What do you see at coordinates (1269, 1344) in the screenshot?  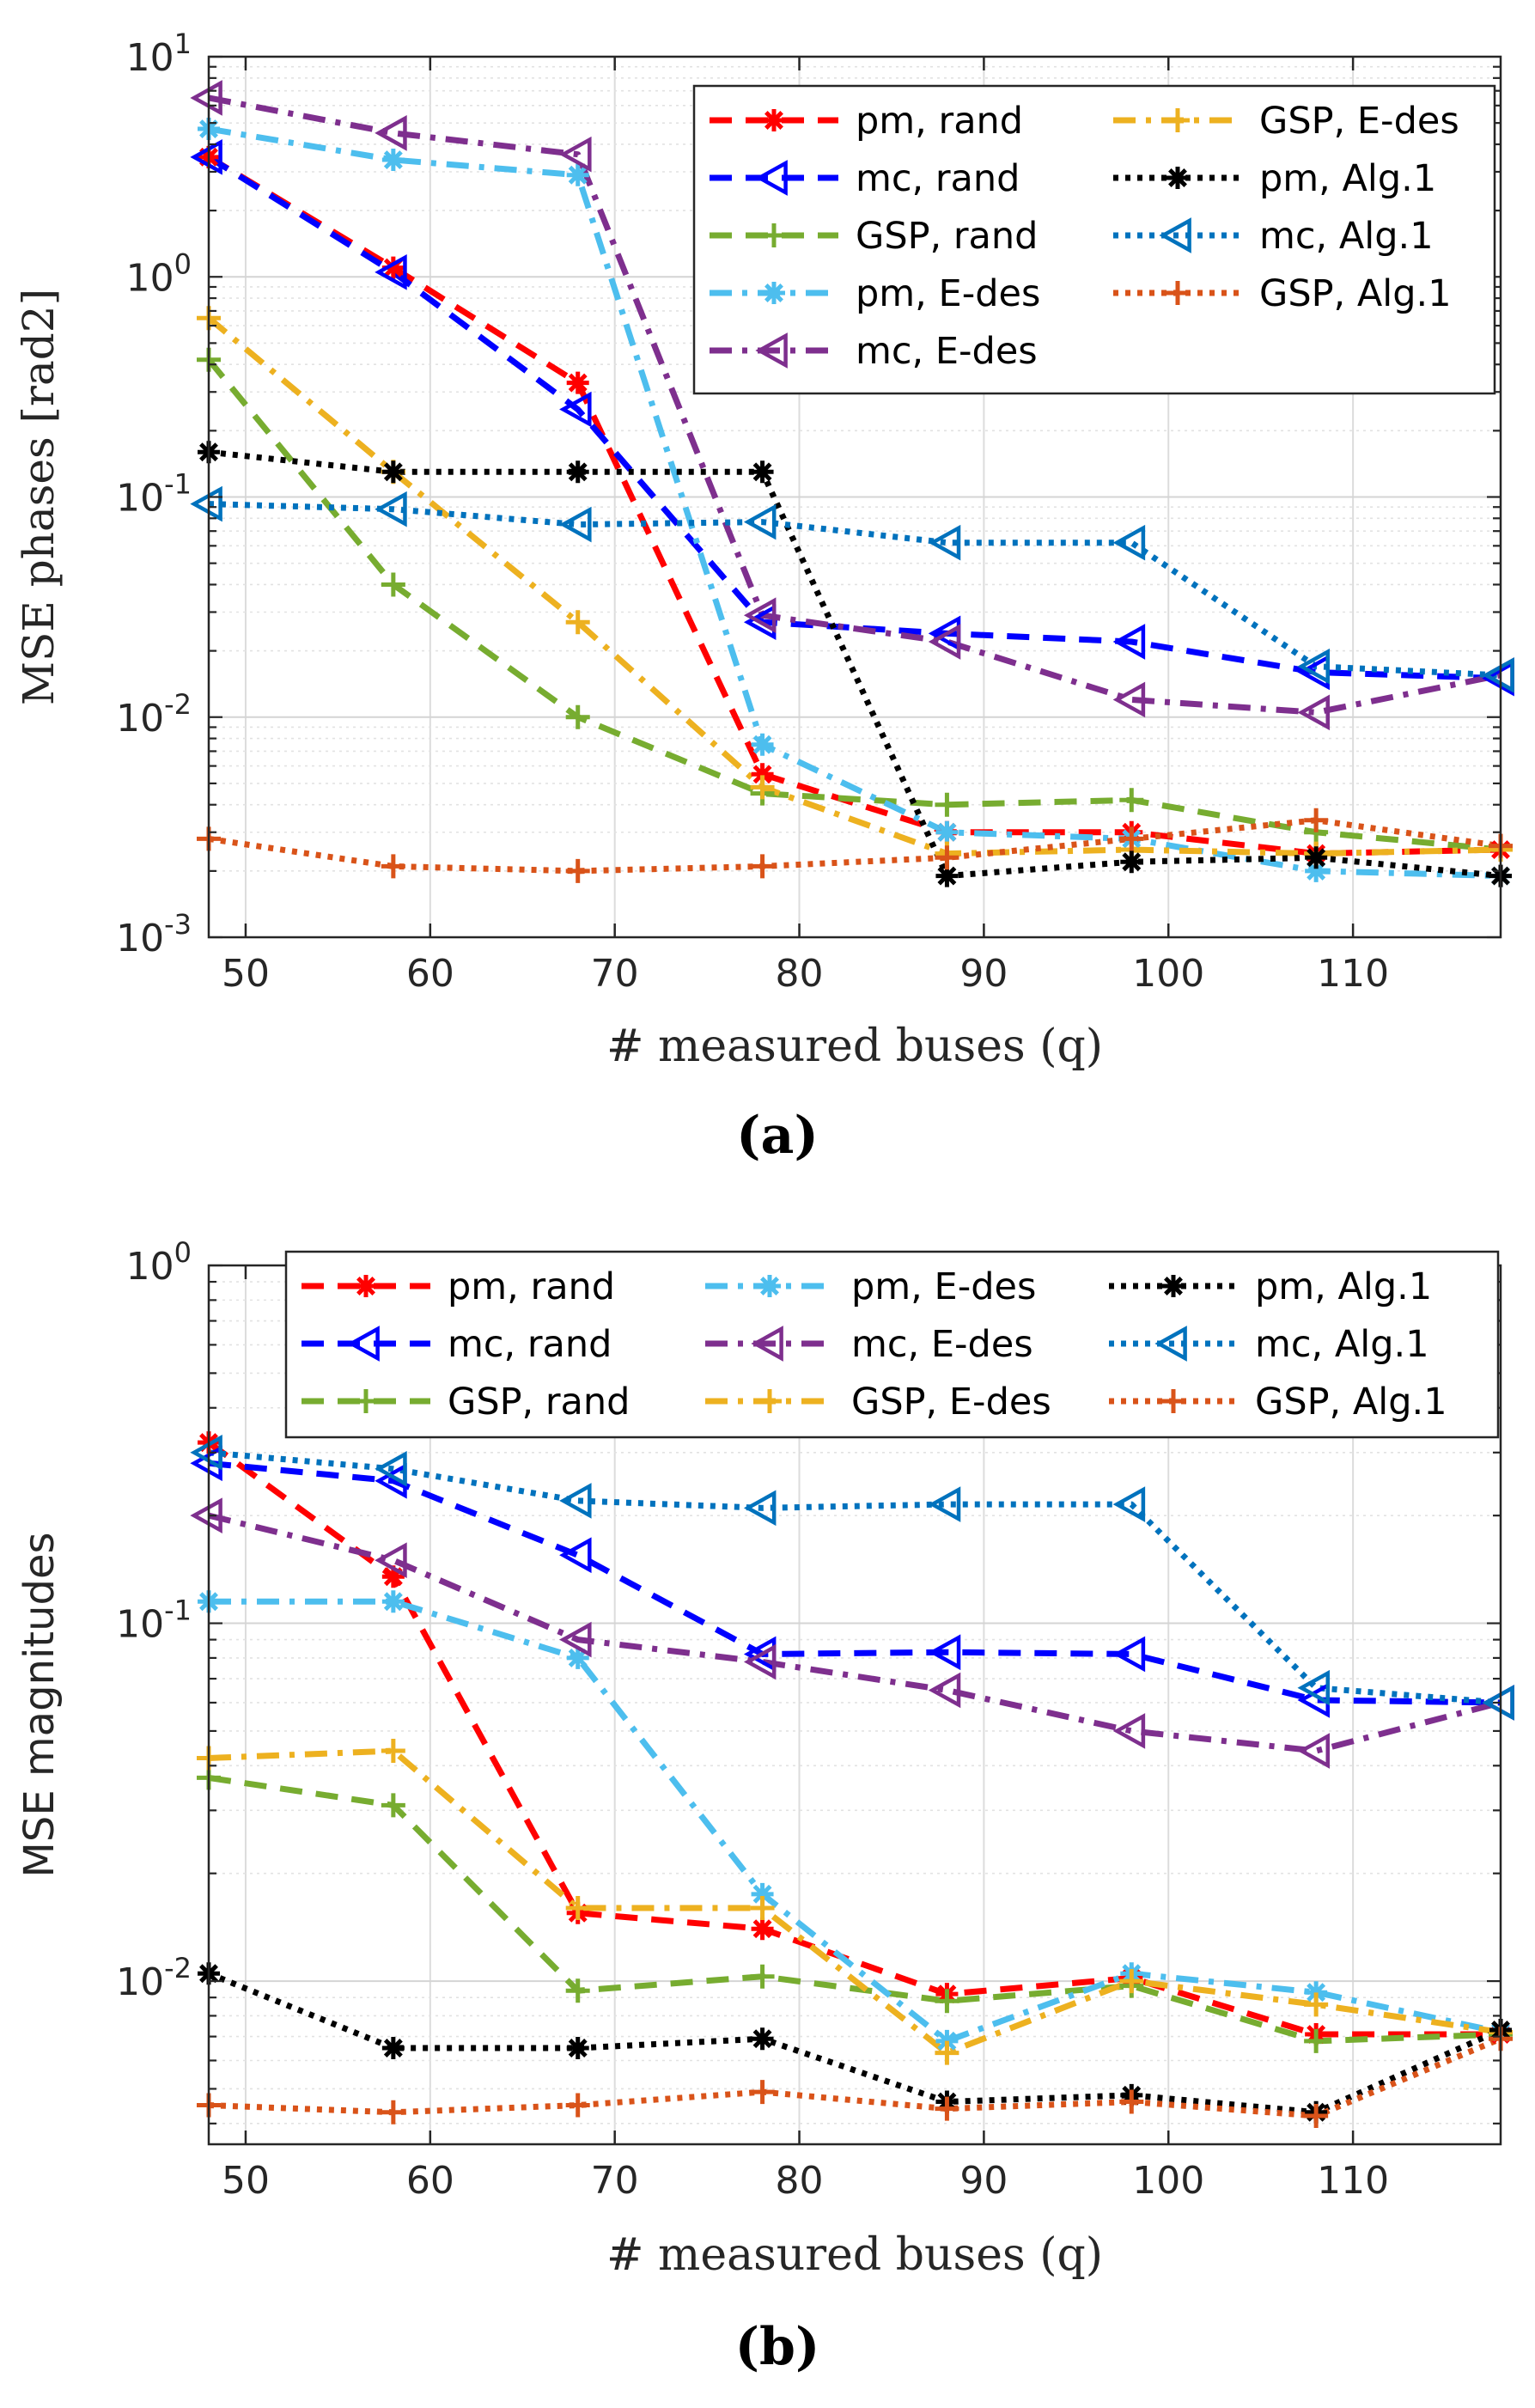 I see `legend-item-7: mc, Alg.1` at bounding box center [1269, 1344].